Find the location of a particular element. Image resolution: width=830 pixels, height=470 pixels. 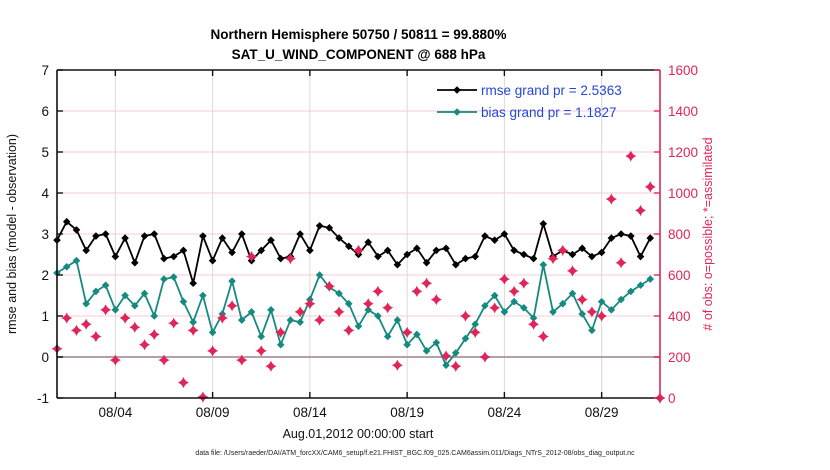

x-tick-label: 08/24 is located at coordinates (504, 412).